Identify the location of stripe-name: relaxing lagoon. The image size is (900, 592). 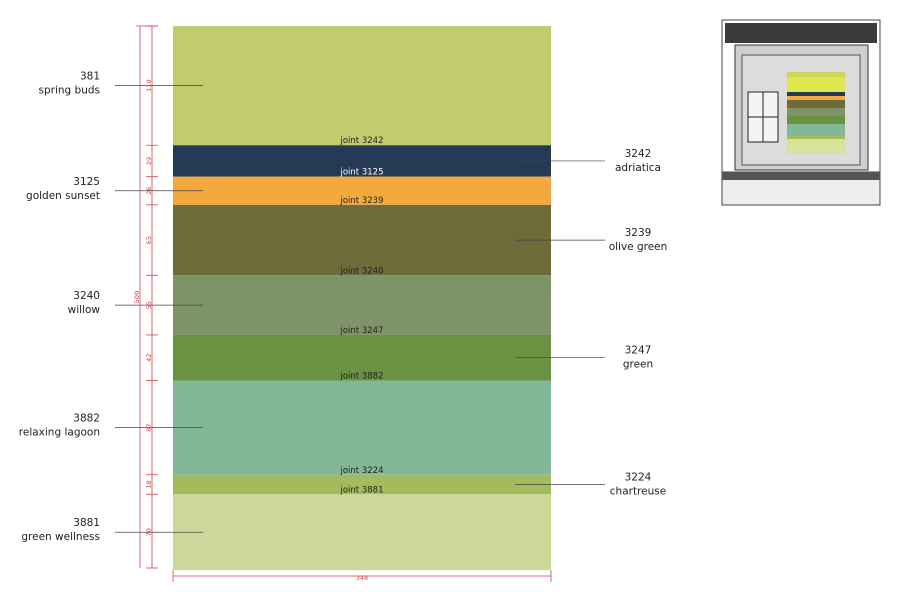
(59, 433).